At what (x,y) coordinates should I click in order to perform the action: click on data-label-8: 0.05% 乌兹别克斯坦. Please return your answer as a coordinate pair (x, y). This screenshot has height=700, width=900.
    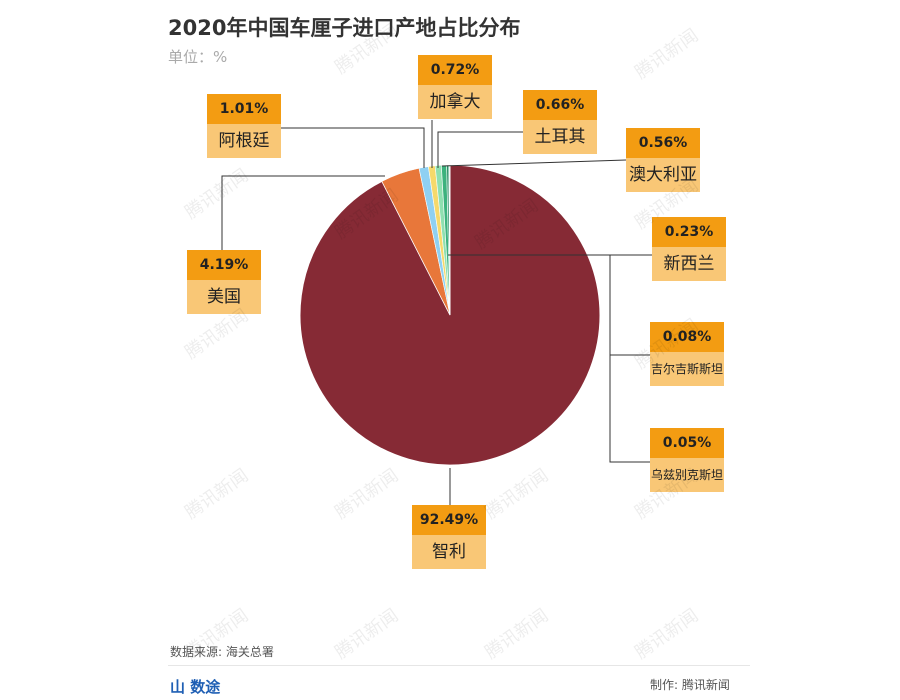
    Looking at the image, I should click on (687, 460).